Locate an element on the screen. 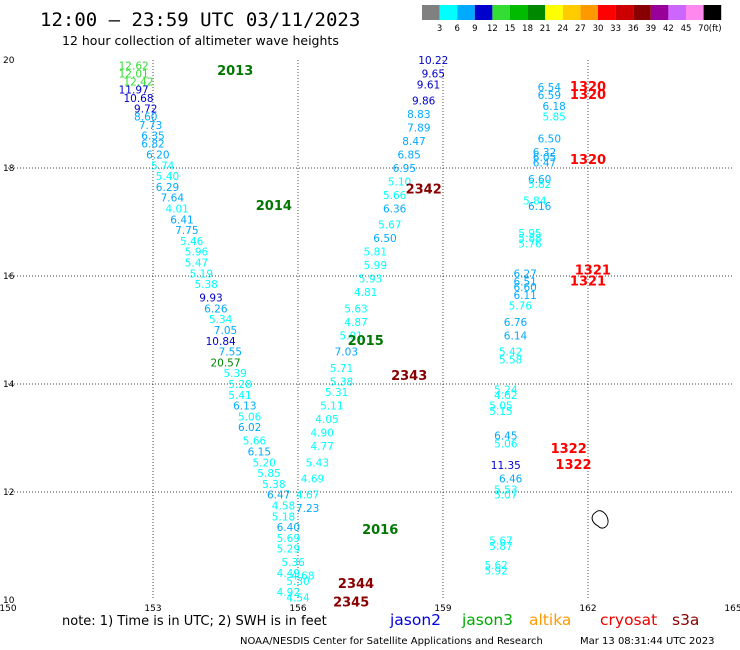  wave-height-point: 6.54 is located at coordinates (550, 88).